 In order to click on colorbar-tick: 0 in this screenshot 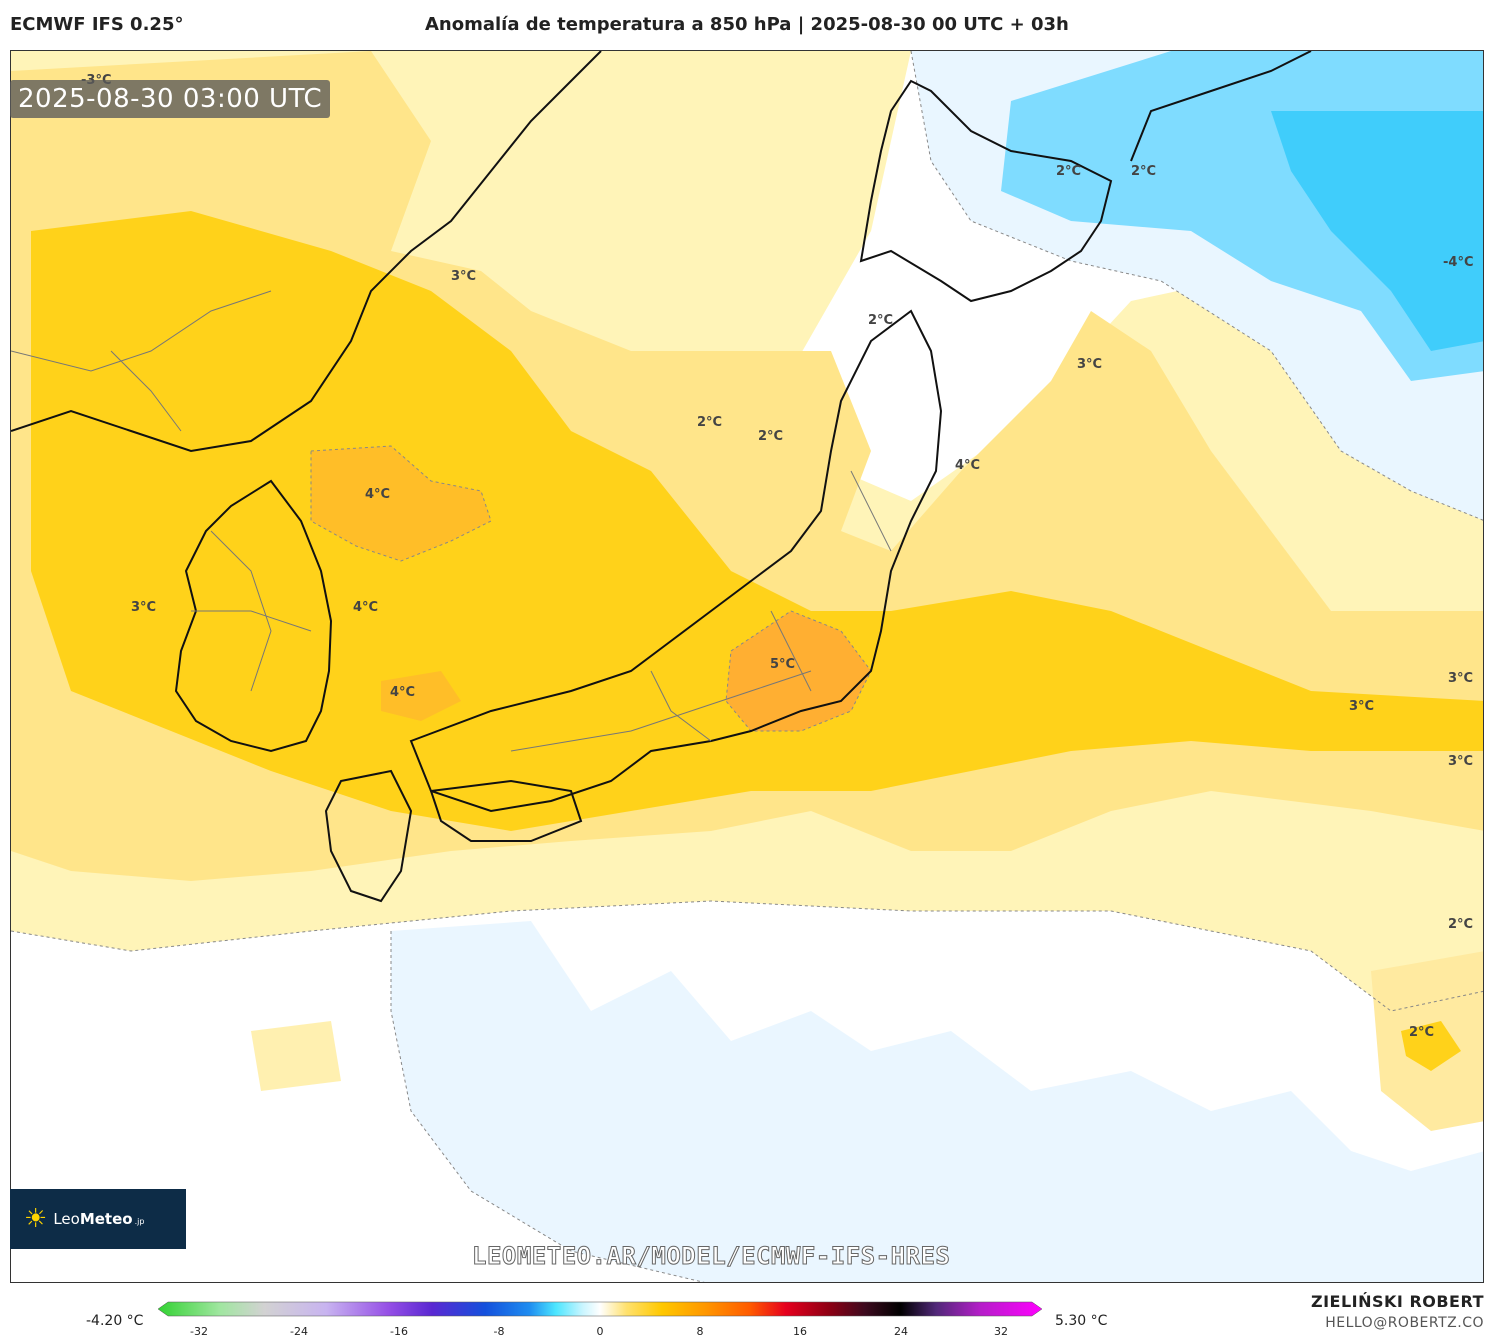, I will do `click(600, 1331)`.